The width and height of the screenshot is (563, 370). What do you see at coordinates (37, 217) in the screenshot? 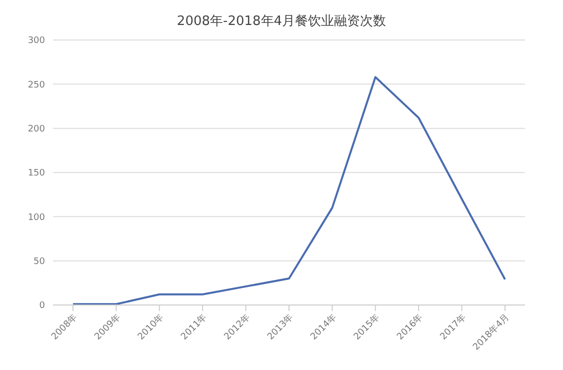
I see `y-tick-label: 100` at bounding box center [37, 217].